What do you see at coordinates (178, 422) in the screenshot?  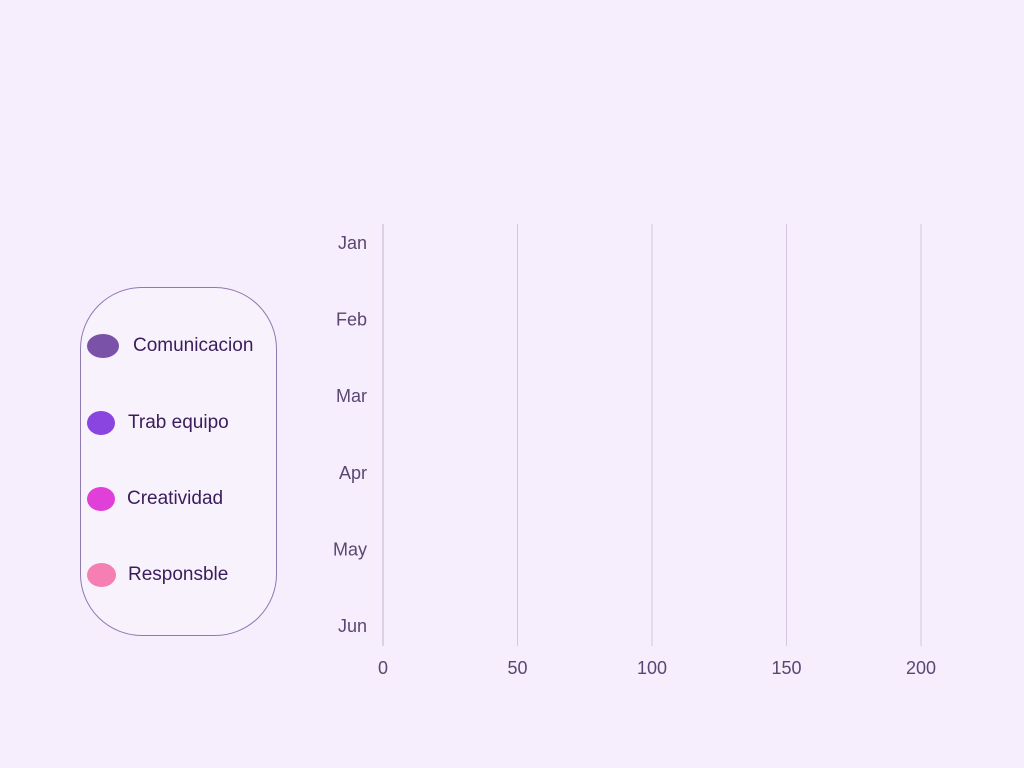 I see `legend-label-trab-equipo: Trab equipo` at bounding box center [178, 422].